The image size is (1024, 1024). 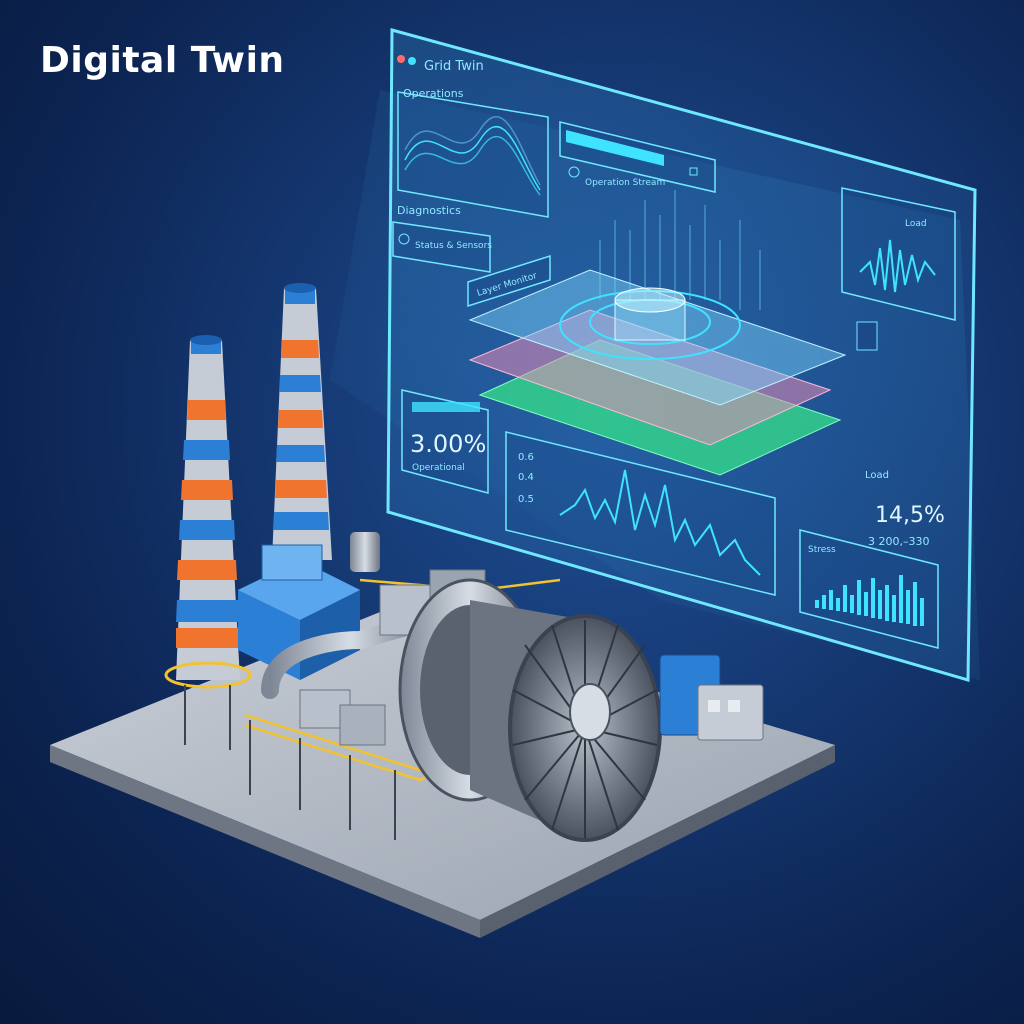 What do you see at coordinates (877, 475) in the screenshot?
I see `kpi-right-label: Load` at bounding box center [877, 475].